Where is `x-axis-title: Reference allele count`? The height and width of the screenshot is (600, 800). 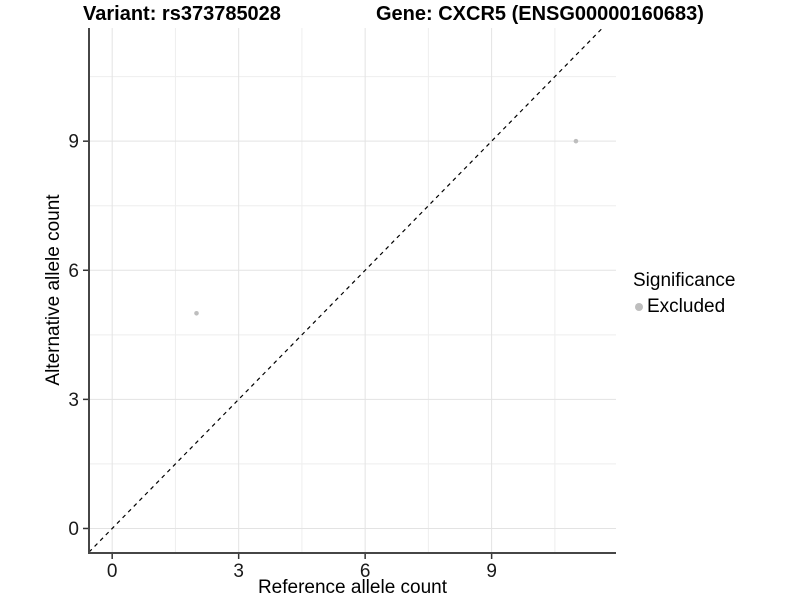 x-axis-title: Reference allele count is located at coordinates (352, 587).